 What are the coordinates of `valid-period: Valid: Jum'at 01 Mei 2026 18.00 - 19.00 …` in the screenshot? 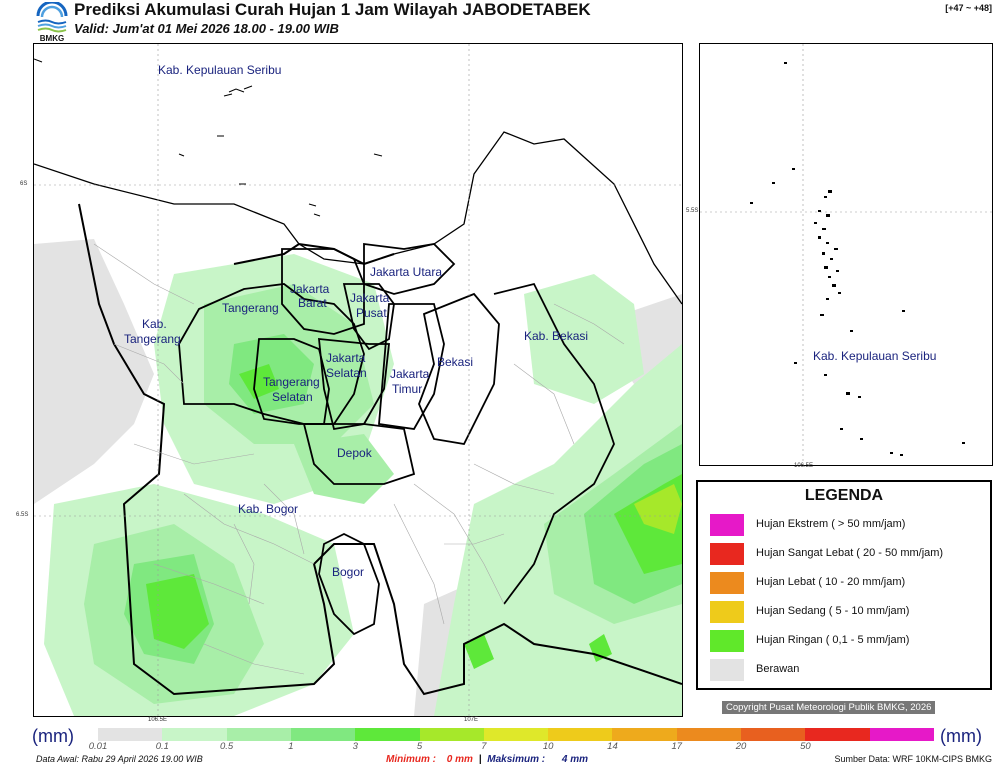 It's located at (206, 28).